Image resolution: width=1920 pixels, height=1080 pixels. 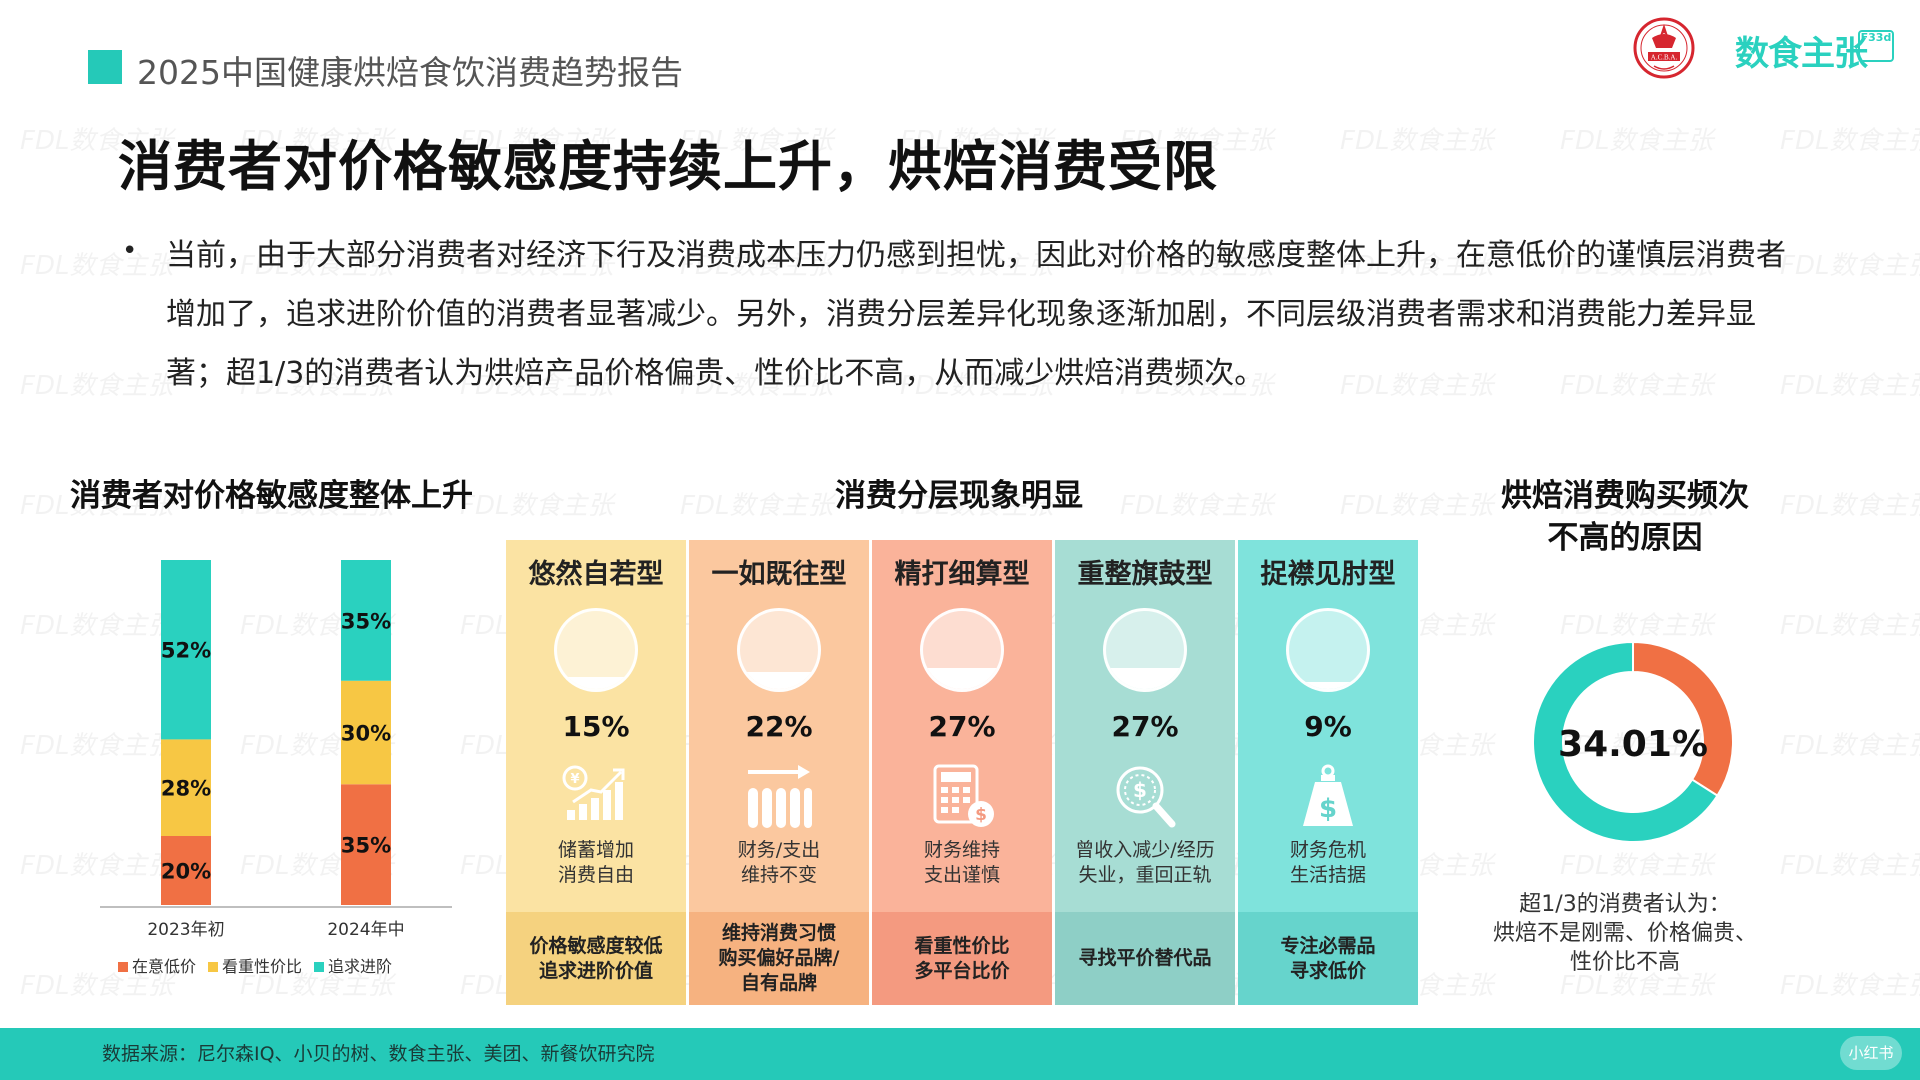 I want to click on dollar-weight-icon: $, so click(x=1328, y=797).